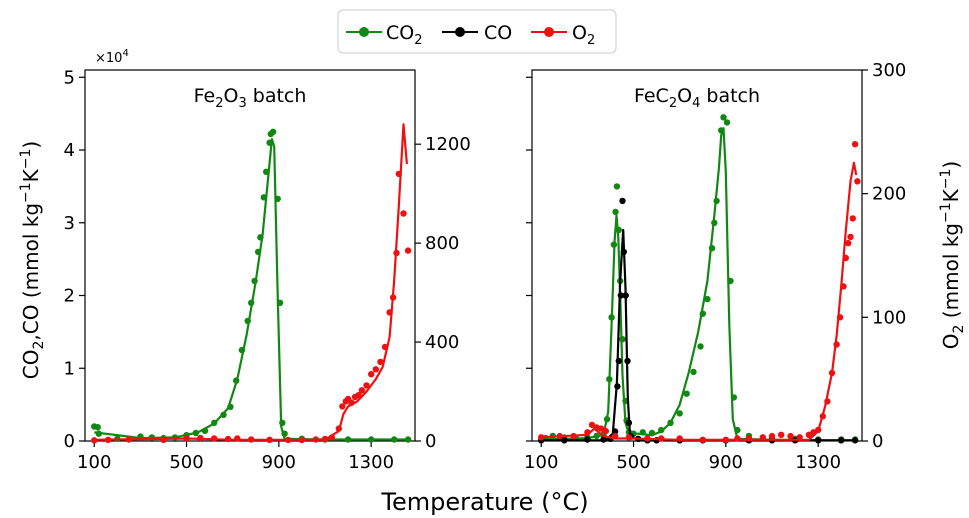 This screenshot has width=969, height=518. Describe the element at coordinates (32, 260) in the screenshot. I see `y-axis-left-label: CO2,CO (mmol kg−1K−1)` at that location.